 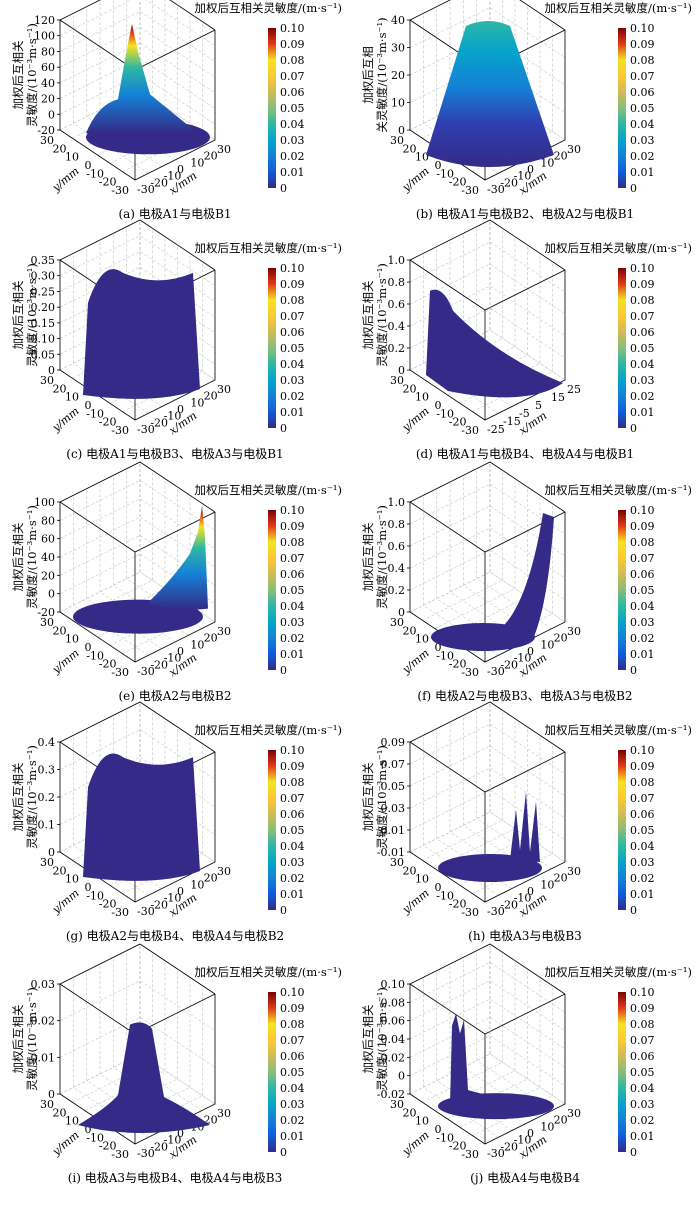 What do you see at coordinates (174, 696) in the screenshot?
I see `panel-caption: (e) 电极A2与电极B2` at bounding box center [174, 696].